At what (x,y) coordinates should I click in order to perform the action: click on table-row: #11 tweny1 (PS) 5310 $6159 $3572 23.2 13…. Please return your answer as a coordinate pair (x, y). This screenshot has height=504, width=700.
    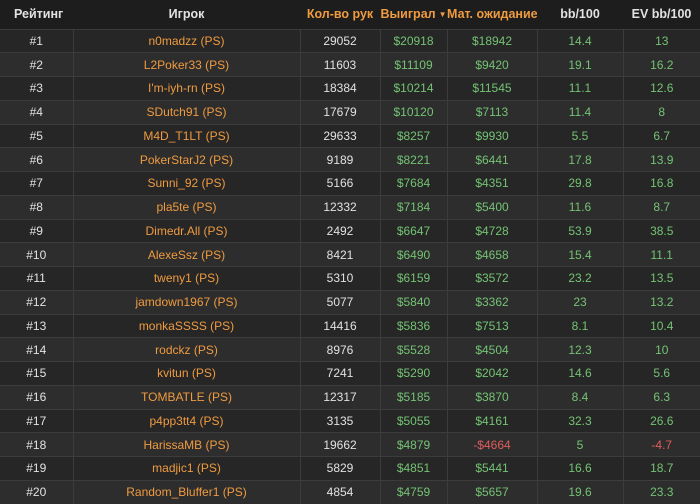
    Looking at the image, I should click on (350, 278).